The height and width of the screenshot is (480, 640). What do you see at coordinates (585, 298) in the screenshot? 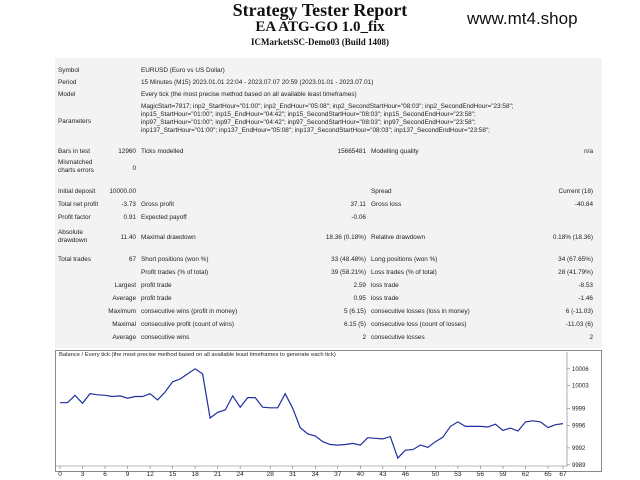
I see `average-loss-value: -1.46` at bounding box center [585, 298].